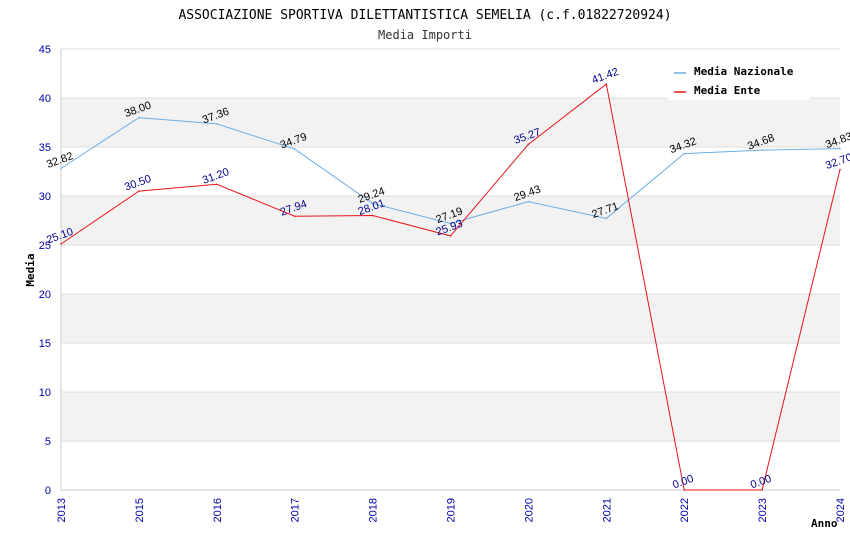 This screenshot has height=550, width=850. I want to click on x-tick-label: 2022, so click(685, 510).